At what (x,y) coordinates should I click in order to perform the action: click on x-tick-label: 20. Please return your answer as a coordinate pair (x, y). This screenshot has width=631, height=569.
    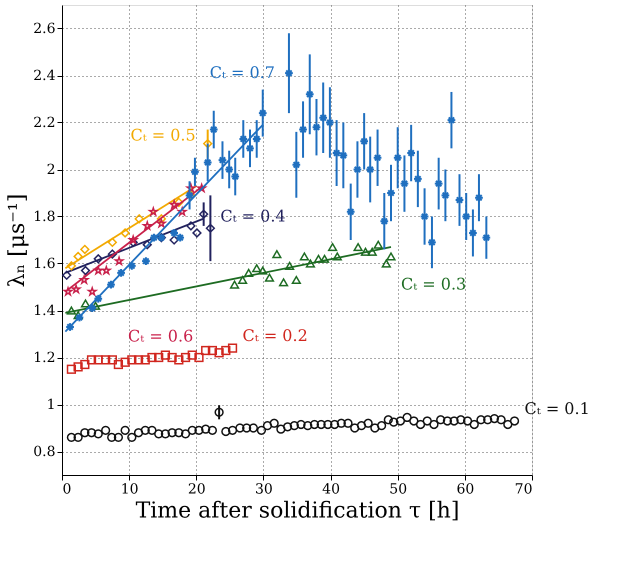
    Looking at the image, I should click on (197, 490).